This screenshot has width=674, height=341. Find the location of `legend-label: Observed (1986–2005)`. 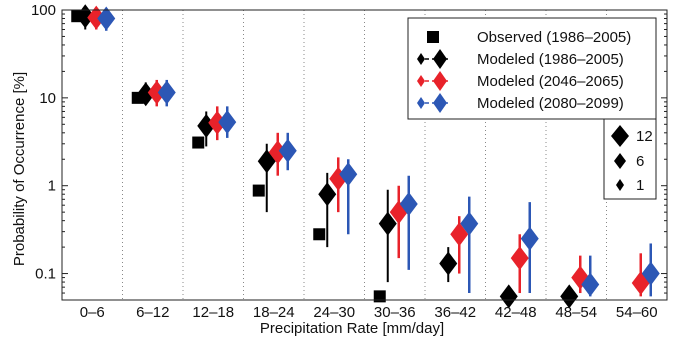

legend-label: Observed (1986–2005) is located at coordinates (554, 37).